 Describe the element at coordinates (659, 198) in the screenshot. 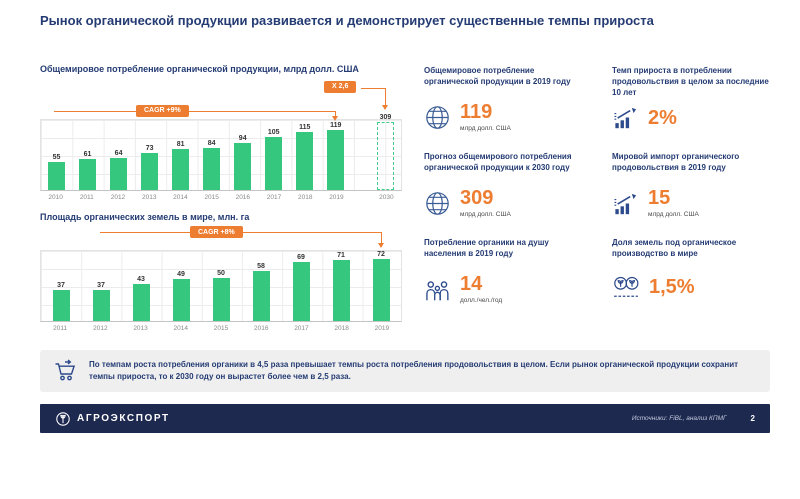

I see `stat-value: 15` at that location.